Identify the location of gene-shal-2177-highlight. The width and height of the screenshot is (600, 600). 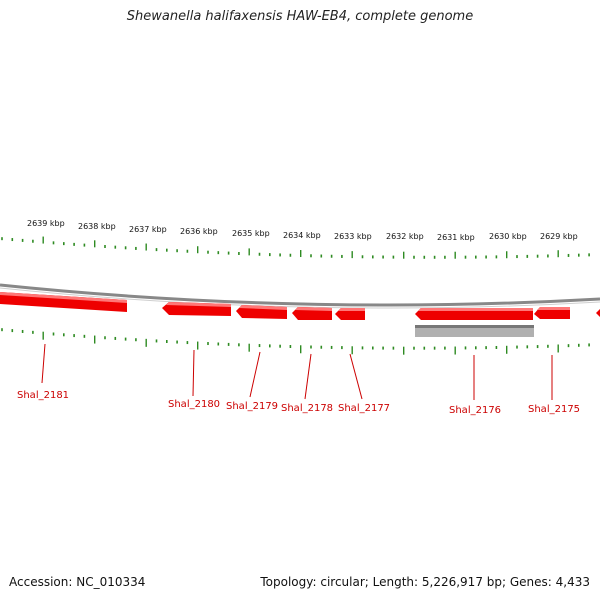
(351, 309).